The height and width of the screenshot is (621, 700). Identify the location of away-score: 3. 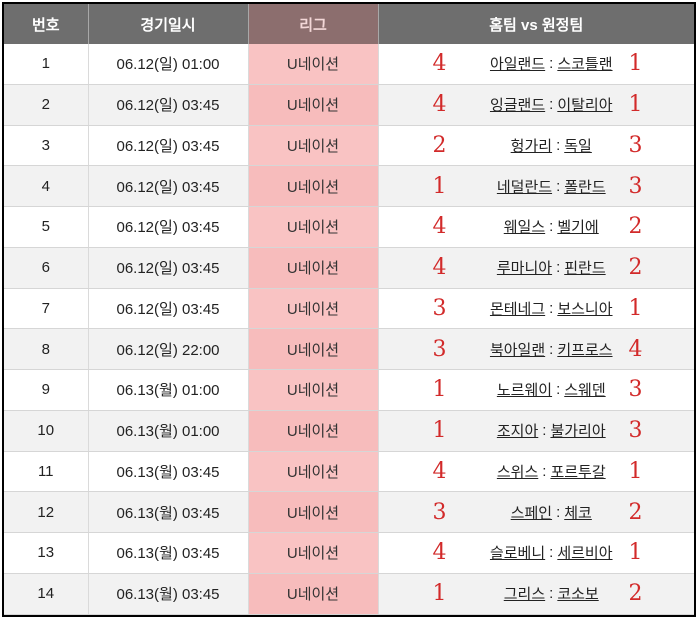
(635, 186).